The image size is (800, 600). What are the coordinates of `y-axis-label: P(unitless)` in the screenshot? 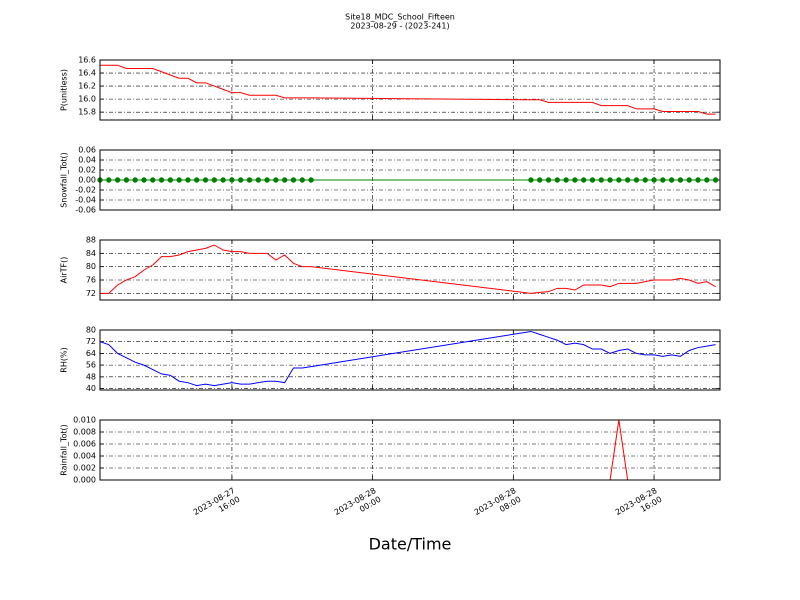 It's located at (64, 90).